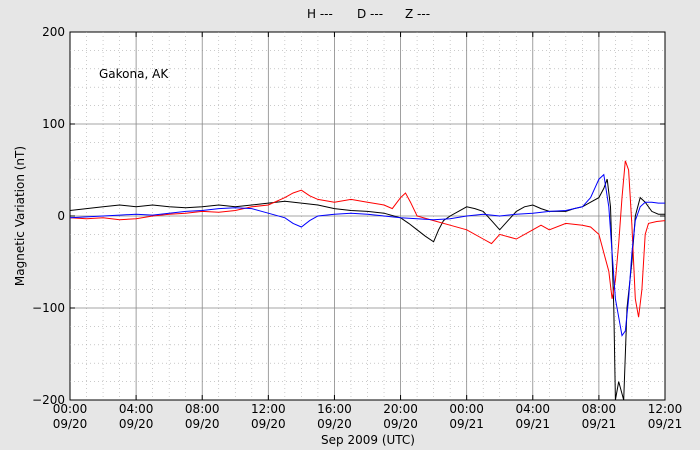 This screenshot has width=700, height=450. I want to click on legend-entry-h: H ---, so click(320, 14).